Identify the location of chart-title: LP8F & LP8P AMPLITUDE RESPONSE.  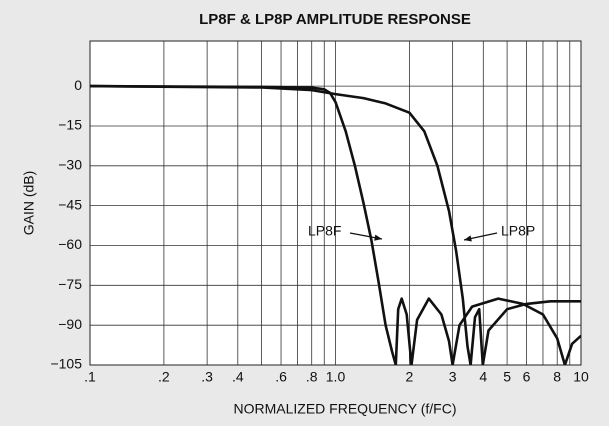
(335, 19).